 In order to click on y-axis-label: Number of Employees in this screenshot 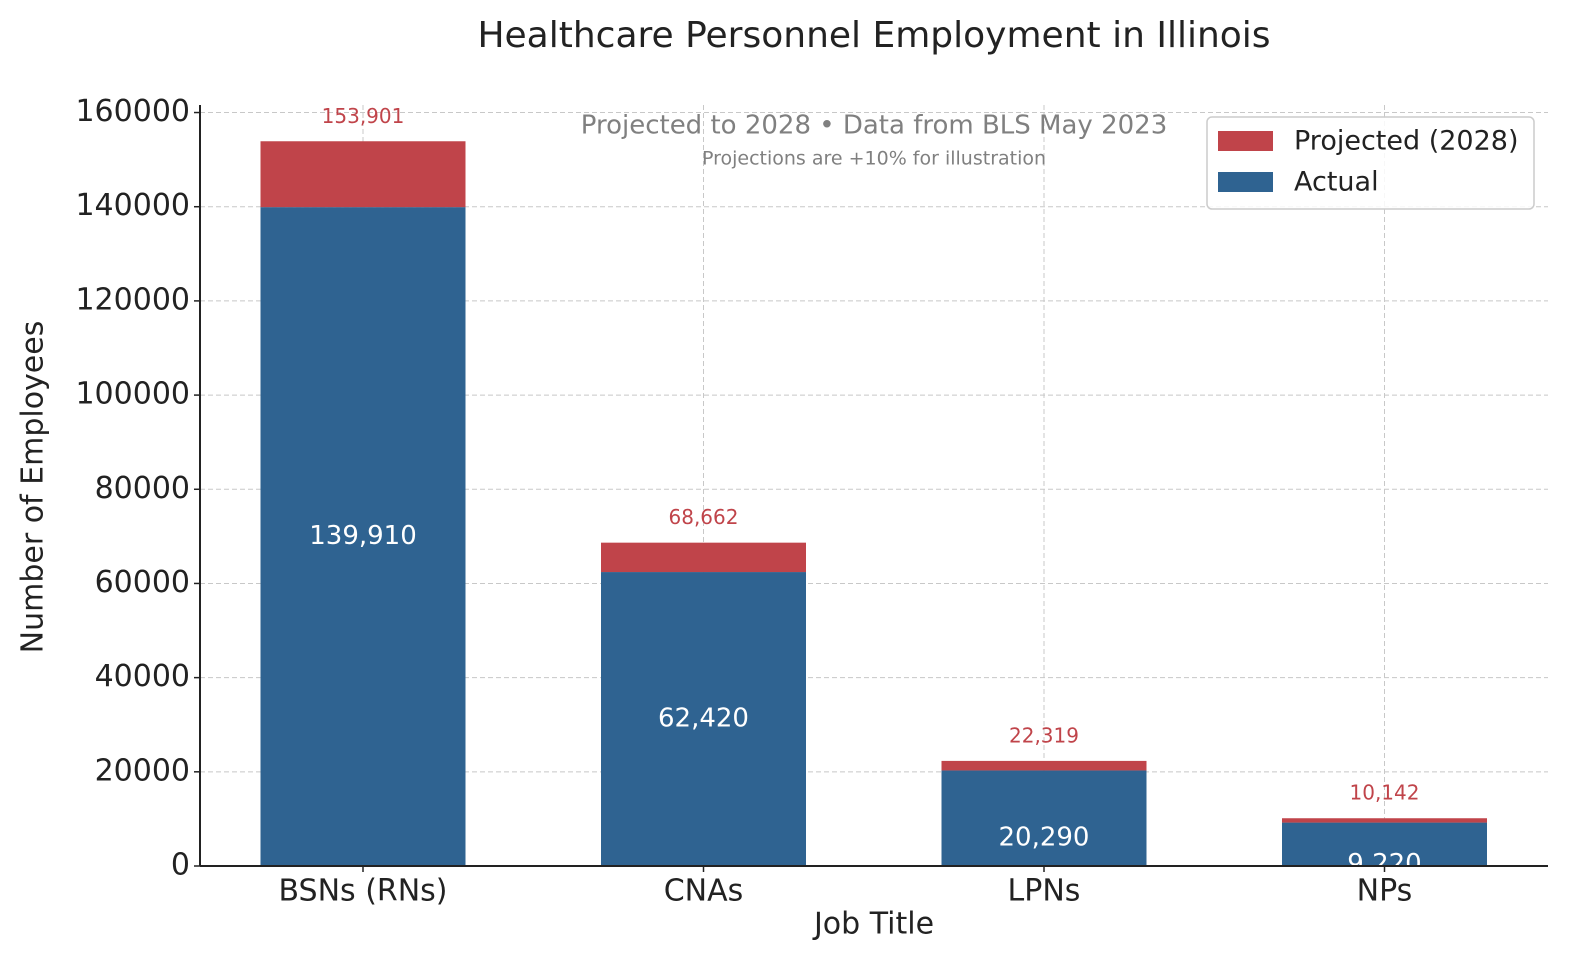, I will do `click(33, 487)`.